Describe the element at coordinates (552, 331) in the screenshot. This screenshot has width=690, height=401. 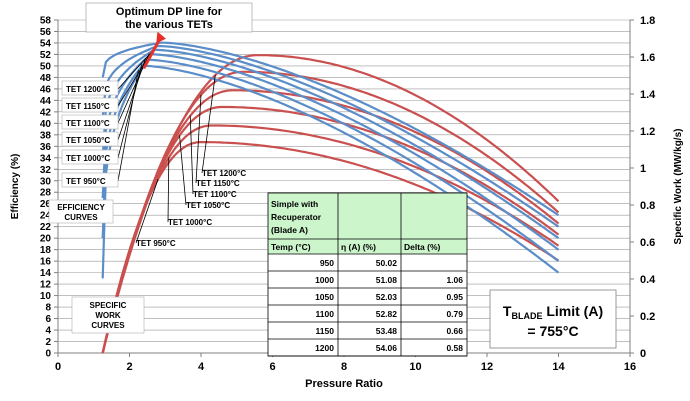
I see `blade-limit-value: = 755°C` at that location.